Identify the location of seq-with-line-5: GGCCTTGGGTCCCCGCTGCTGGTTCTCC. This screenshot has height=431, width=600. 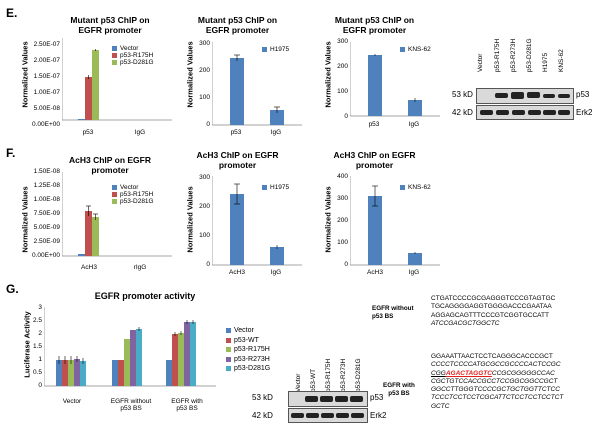
(495, 390).